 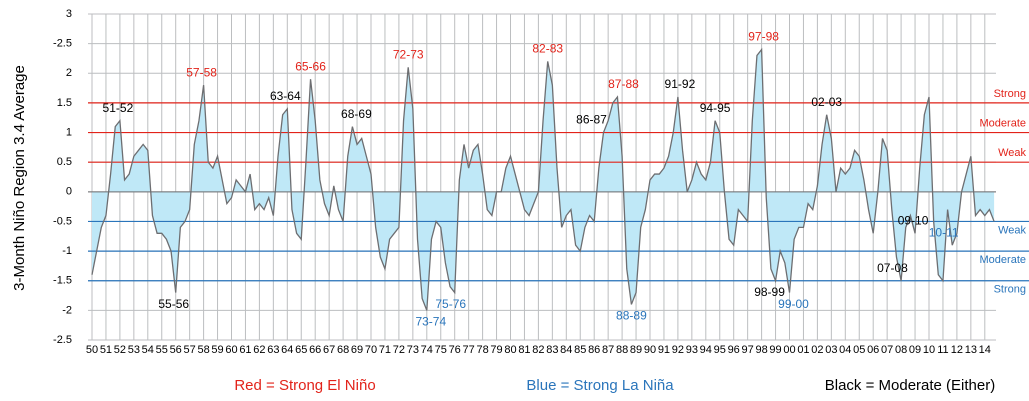 What do you see at coordinates (631, 316) in the screenshot?
I see `annotation: 88-89` at bounding box center [631, 316].